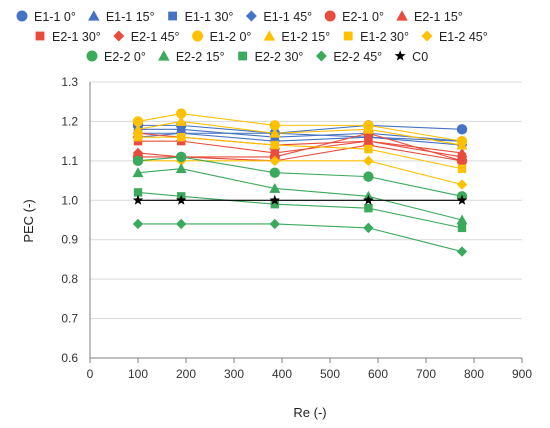  I want to click on series-e1-2-30deg, so click(300, 153).